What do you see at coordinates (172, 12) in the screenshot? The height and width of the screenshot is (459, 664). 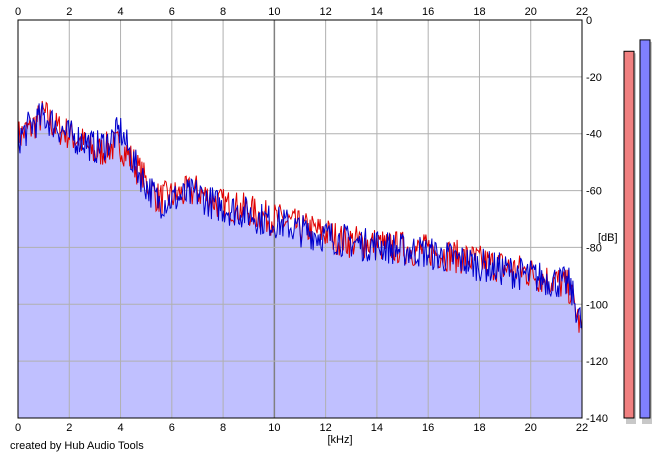 I see `x-tick-label-top: 6` at bounding box center [172, 12].